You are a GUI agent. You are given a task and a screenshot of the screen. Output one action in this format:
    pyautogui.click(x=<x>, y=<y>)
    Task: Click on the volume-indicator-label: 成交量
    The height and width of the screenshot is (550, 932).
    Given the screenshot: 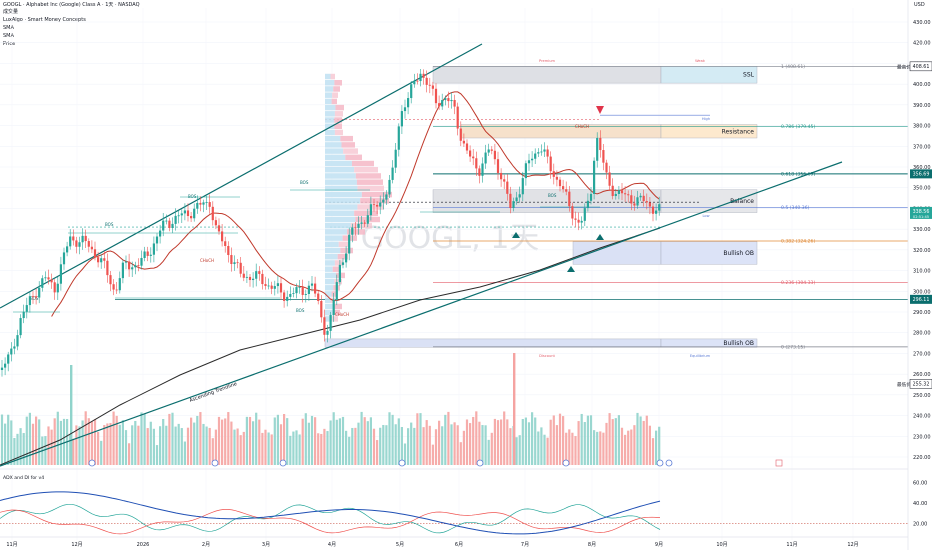 What is the action you would take?
    pyautogui.click(x=11, y=12)
    